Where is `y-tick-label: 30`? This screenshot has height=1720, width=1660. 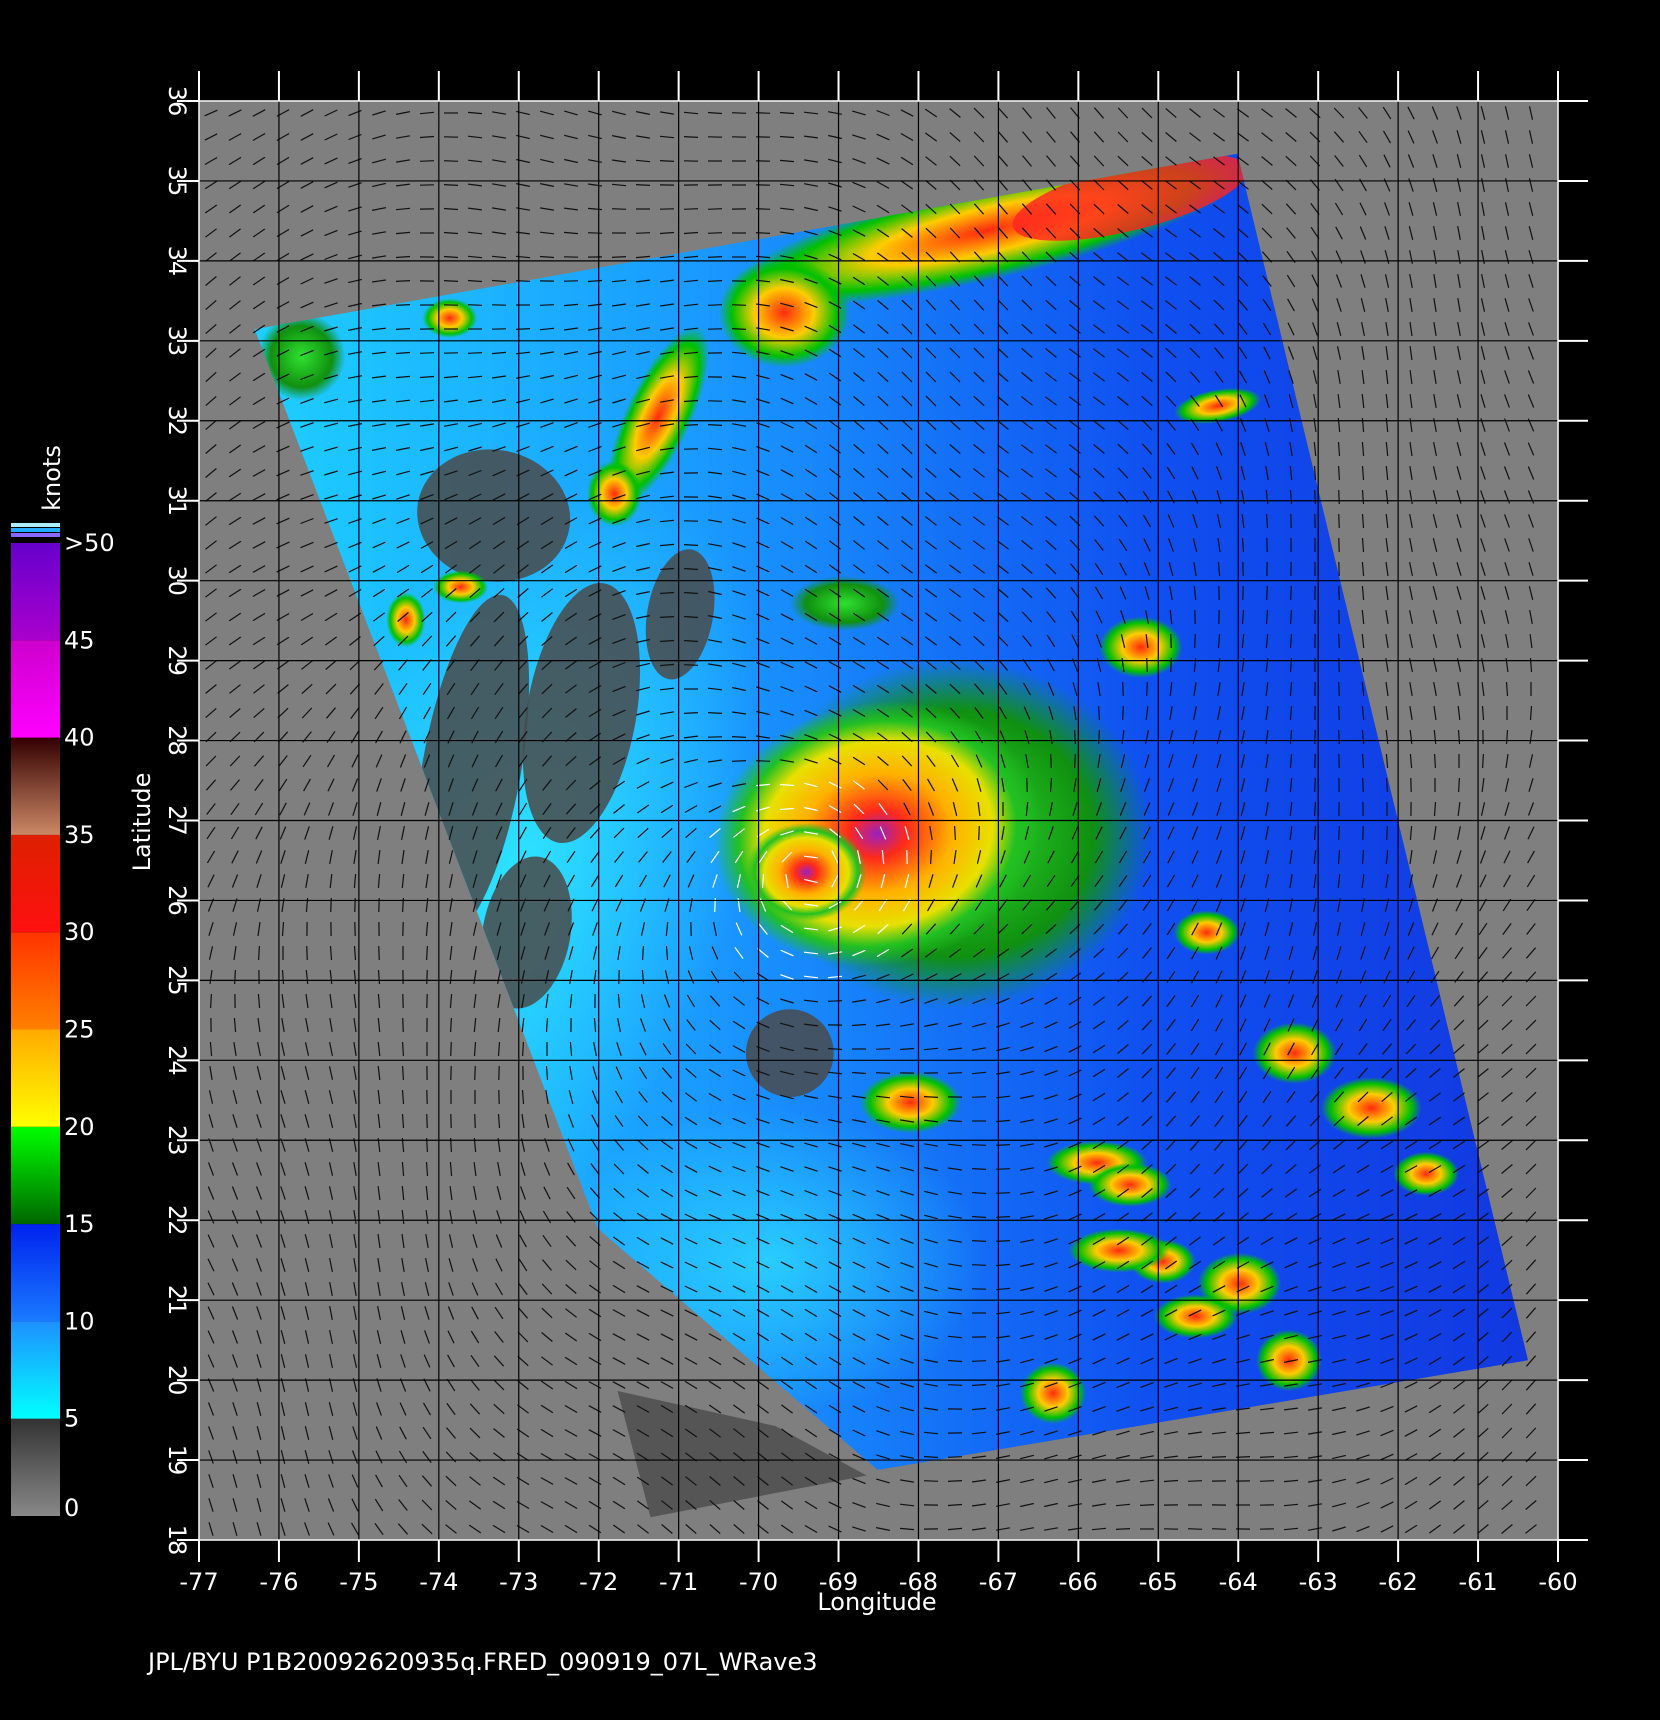
y-tick-label: 30 is located at coordinates (177, 580).